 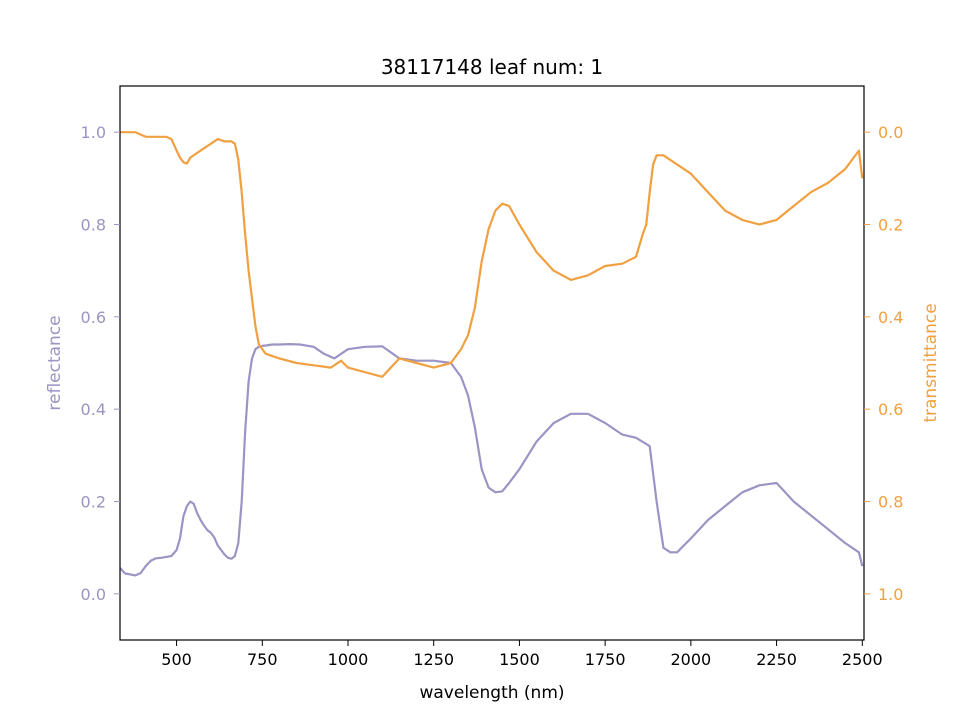 What do you see at coordinates (890, 502) in the screenshot?
I see `y-right-tick-label: 0.8` at bounding box center [890, 502].